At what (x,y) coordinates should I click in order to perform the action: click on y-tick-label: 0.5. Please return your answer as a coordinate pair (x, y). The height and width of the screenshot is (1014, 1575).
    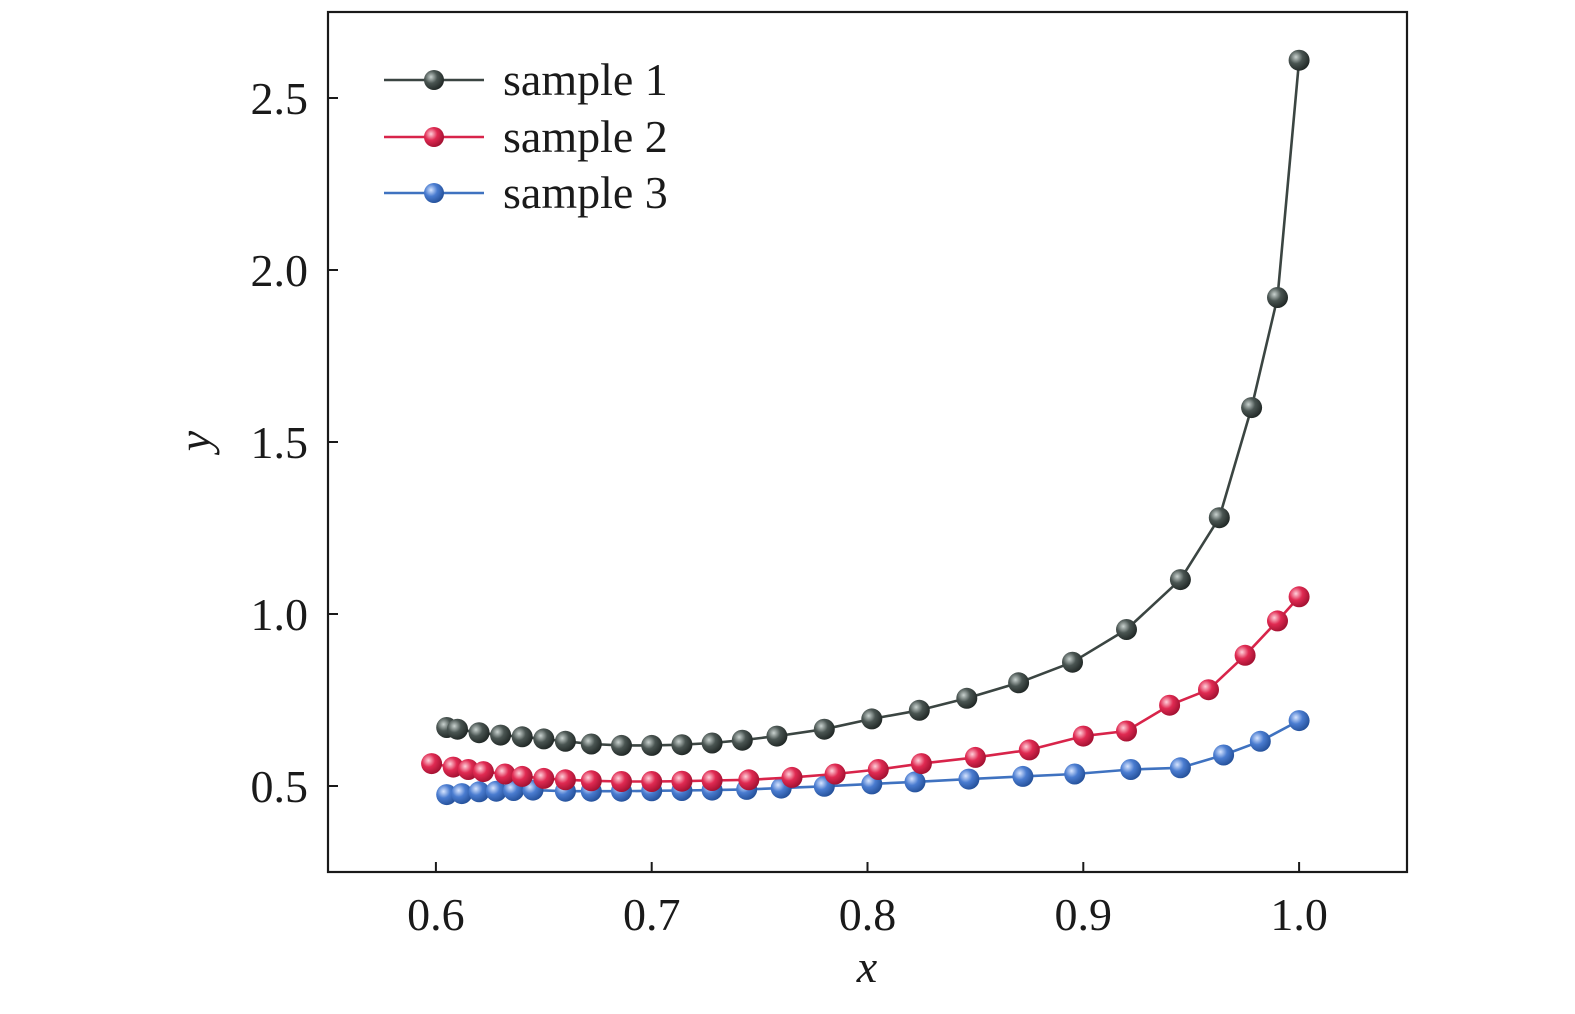
    Looking at the image, I should click on (280, 786).